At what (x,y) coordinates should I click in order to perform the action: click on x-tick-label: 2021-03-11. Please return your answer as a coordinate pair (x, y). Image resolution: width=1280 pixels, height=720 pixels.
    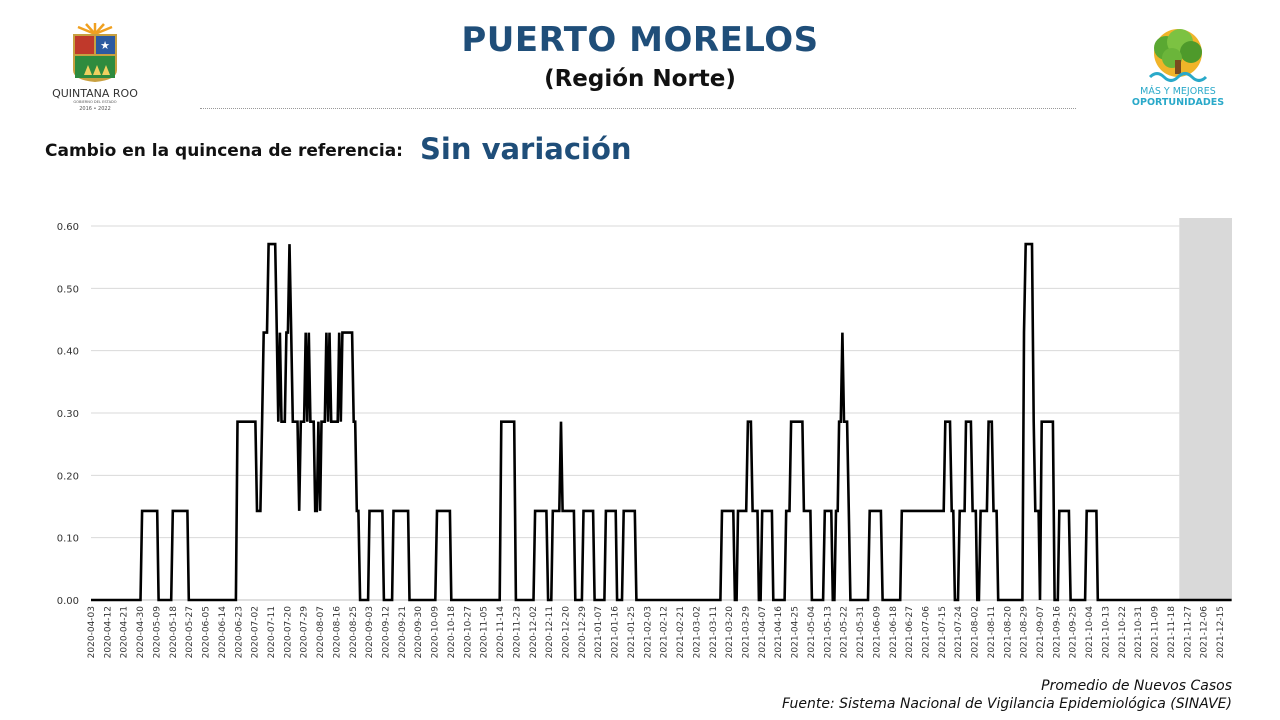
    Looking at the image, I should click on (714, 632).